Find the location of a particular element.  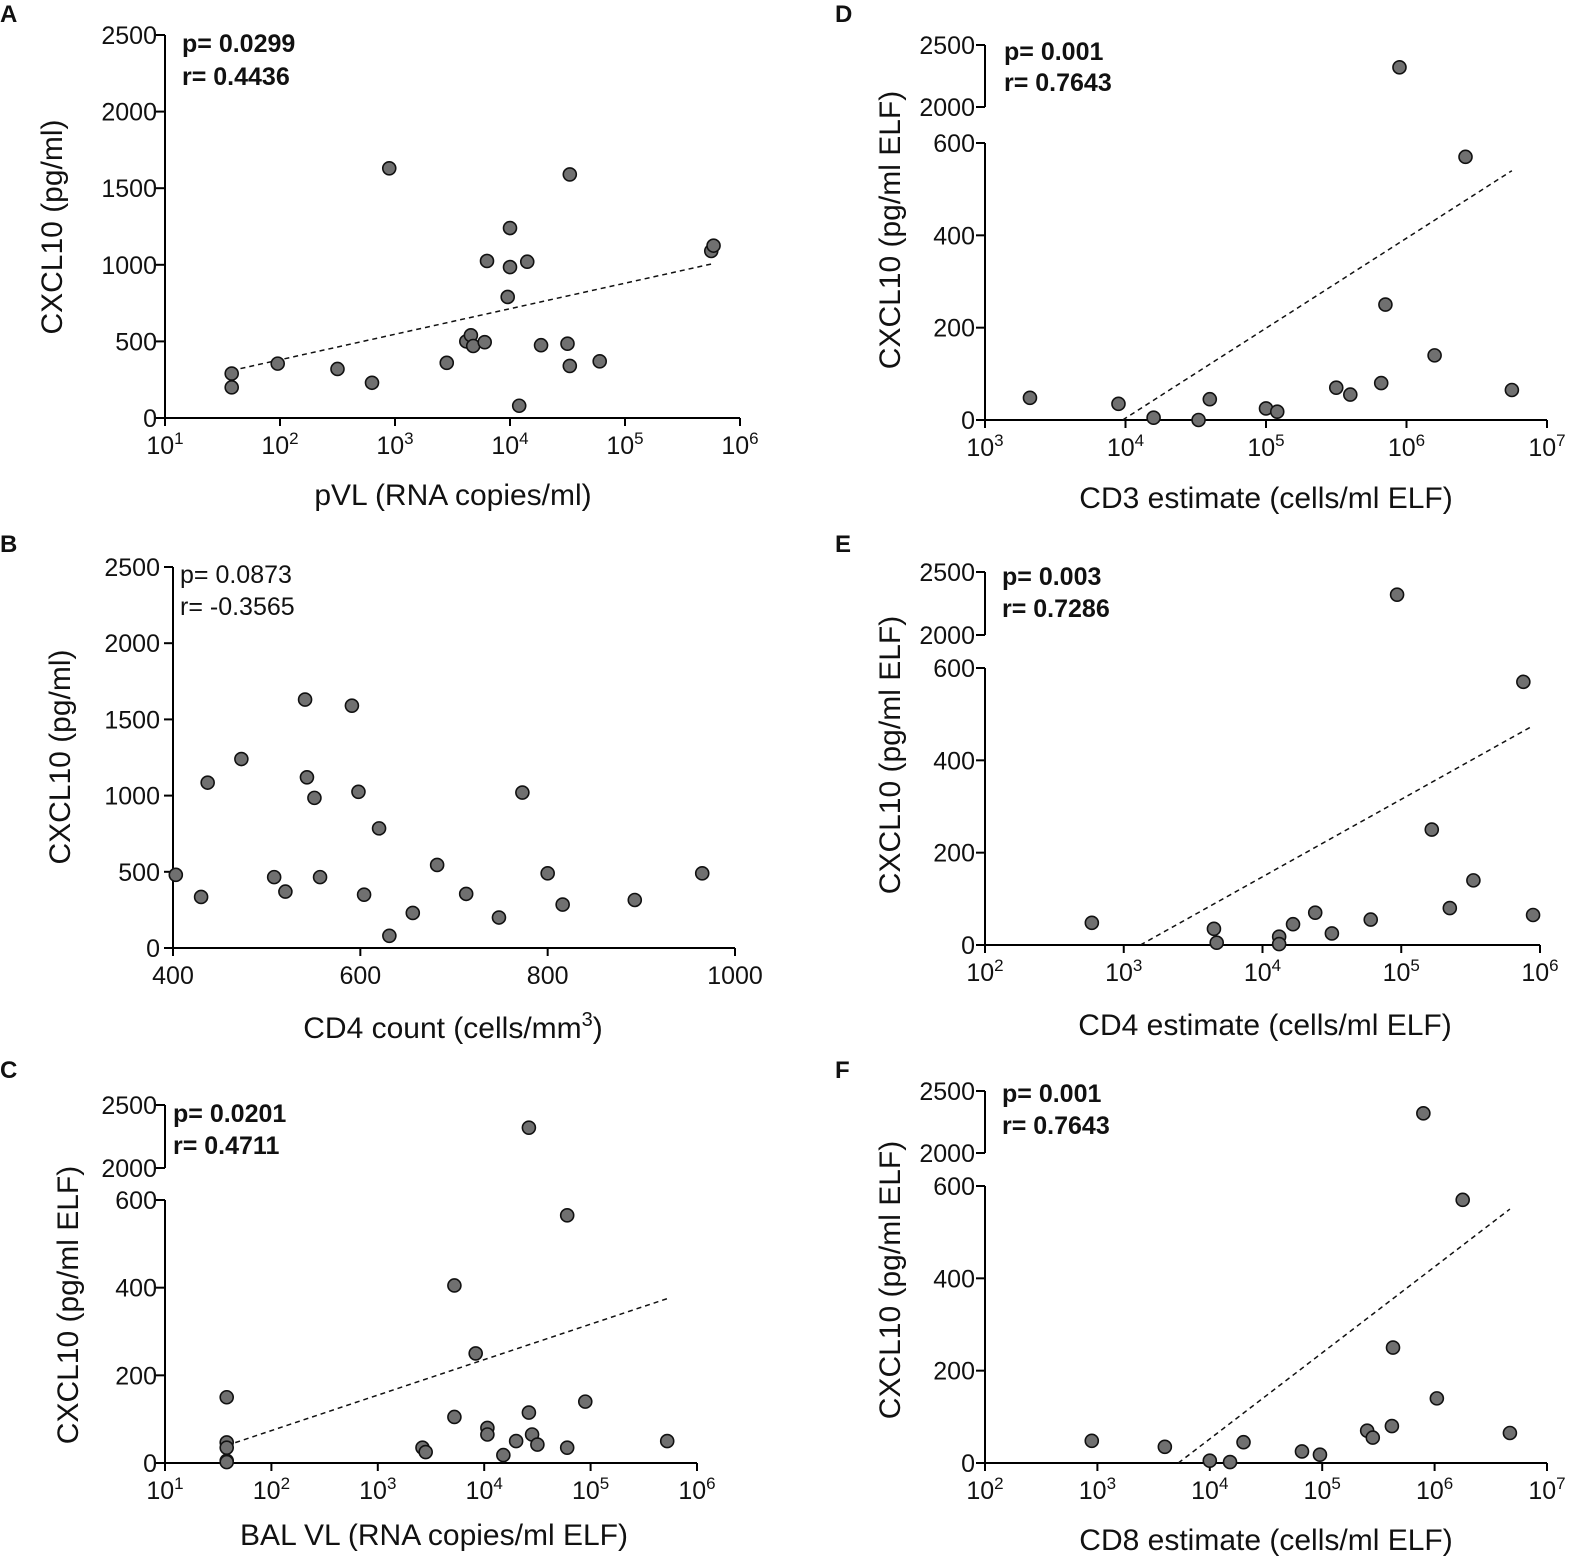

panel-e-y-tick-label: 200 is located at coordinates (954, 854).